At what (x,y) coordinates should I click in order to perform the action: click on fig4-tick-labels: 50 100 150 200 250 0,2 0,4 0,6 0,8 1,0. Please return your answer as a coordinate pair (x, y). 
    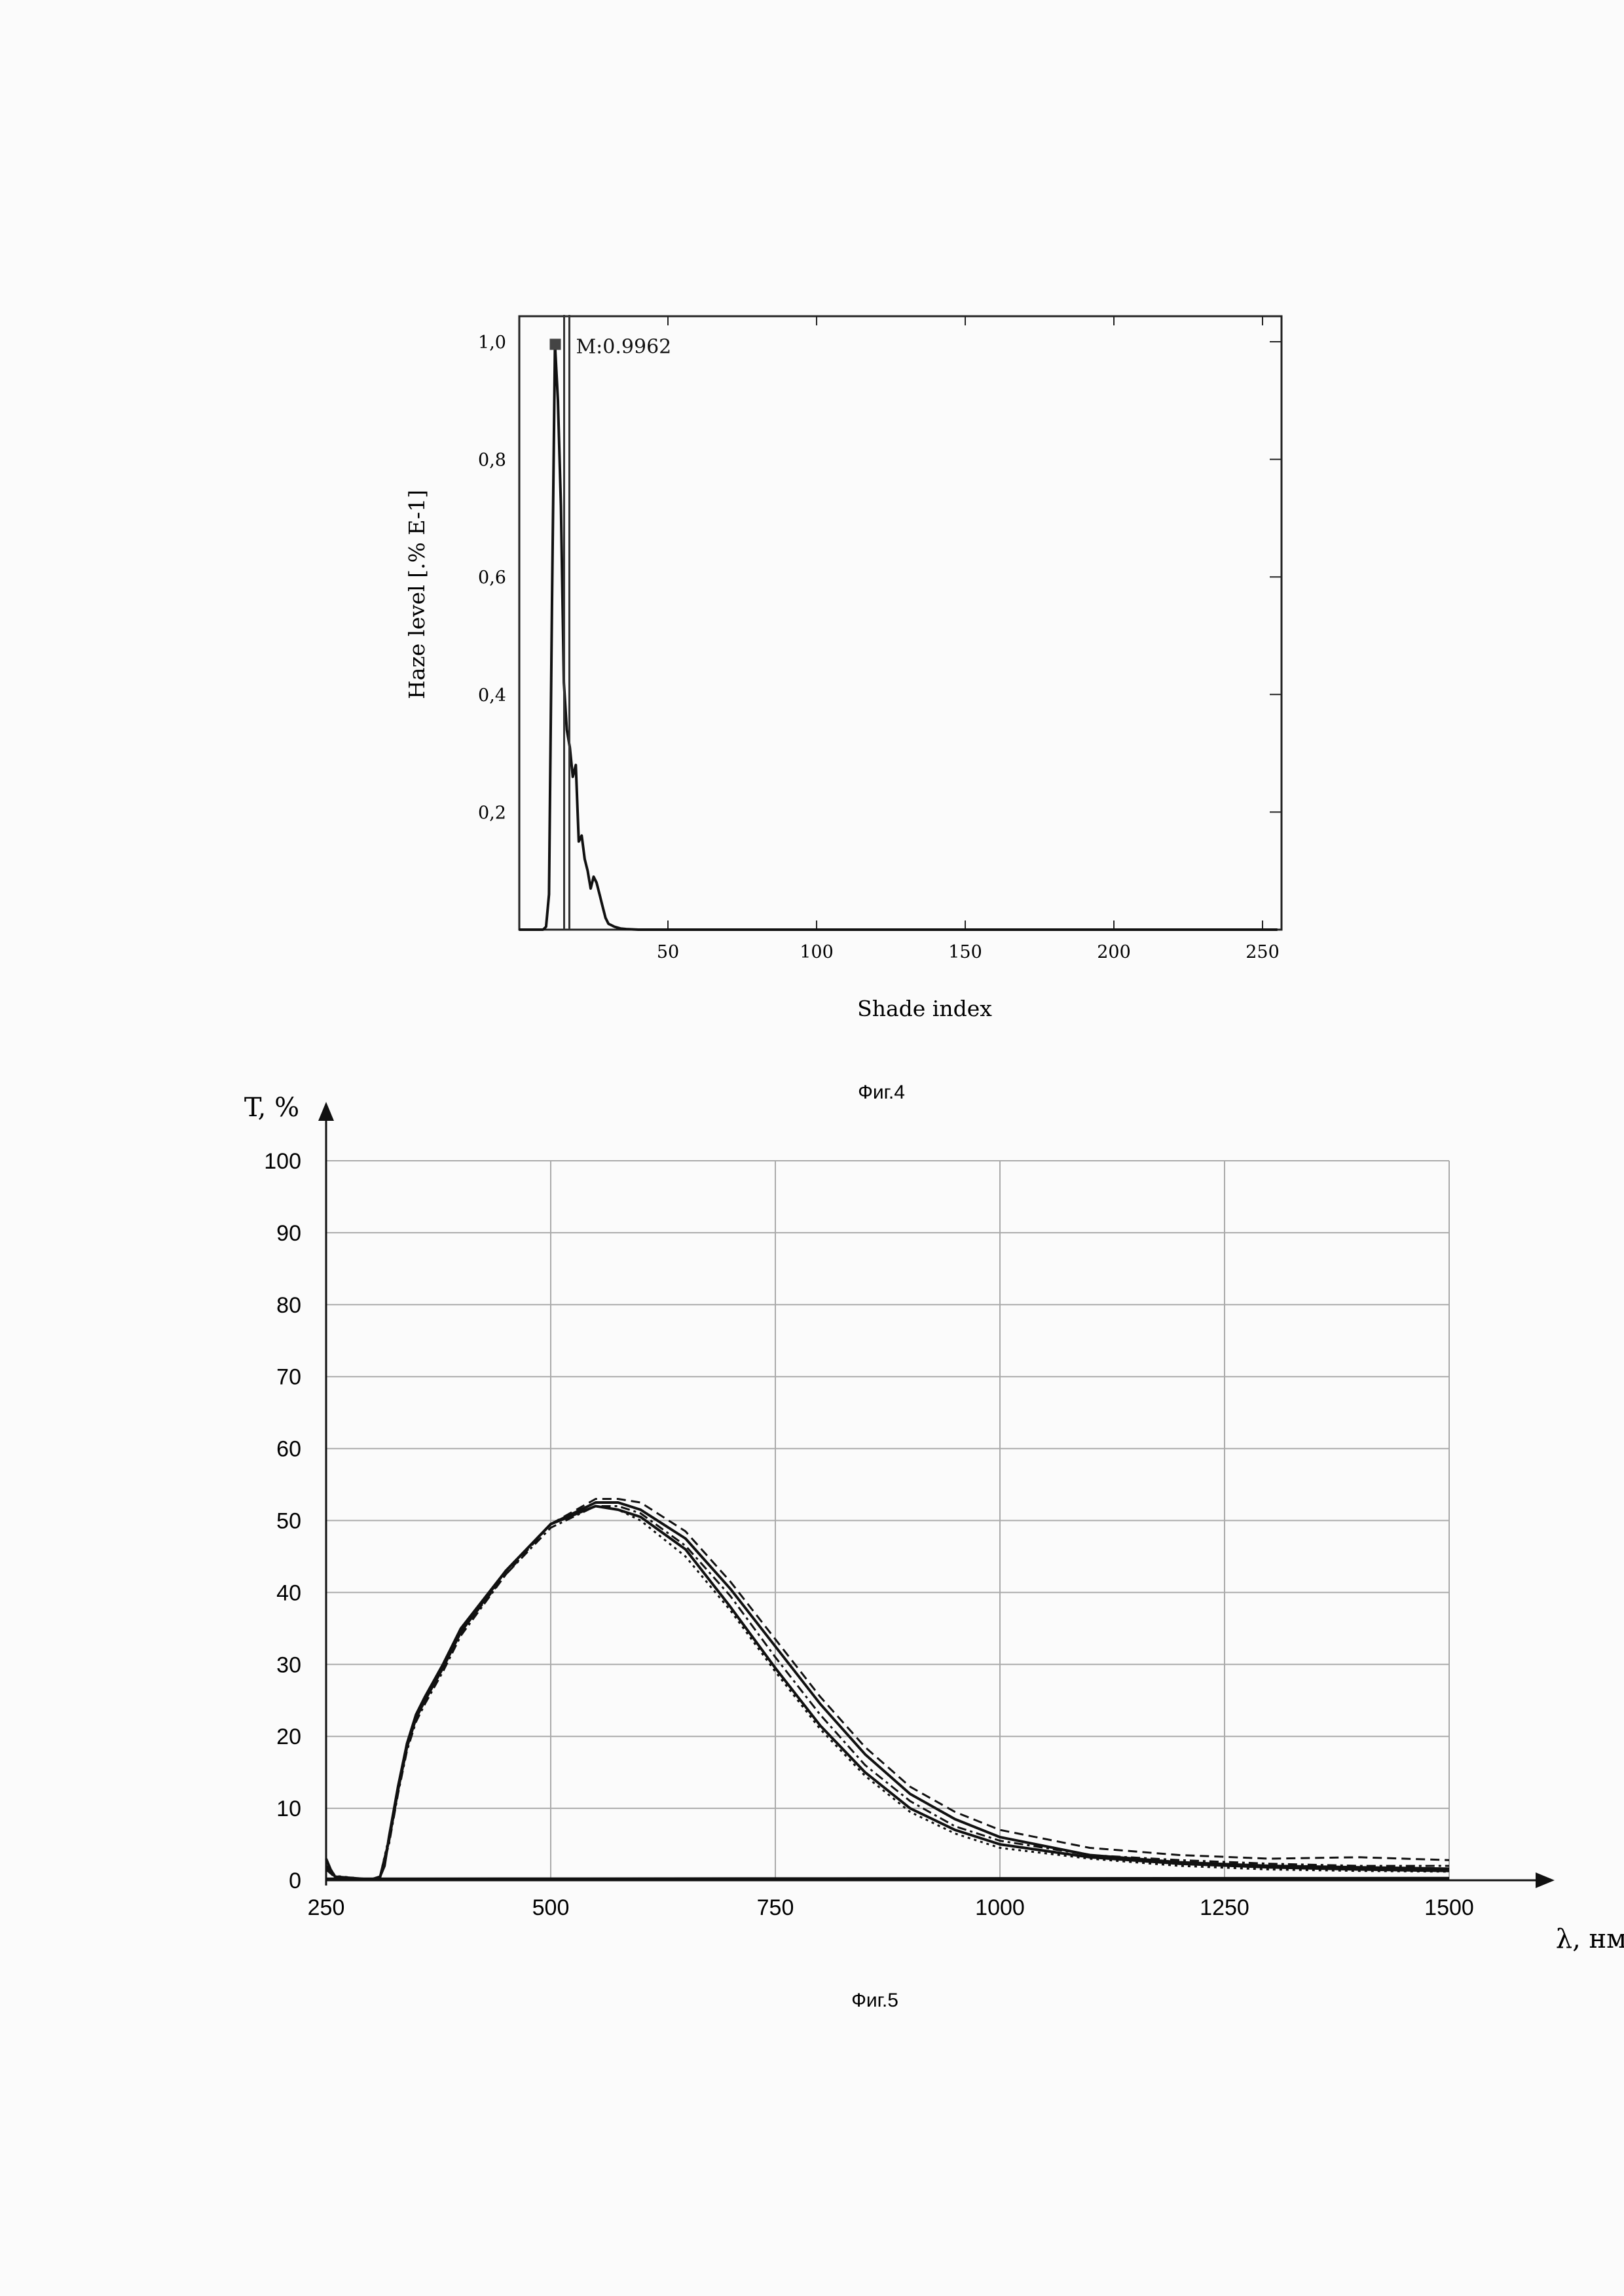
    Looking at the image, I should click on (879, 647).